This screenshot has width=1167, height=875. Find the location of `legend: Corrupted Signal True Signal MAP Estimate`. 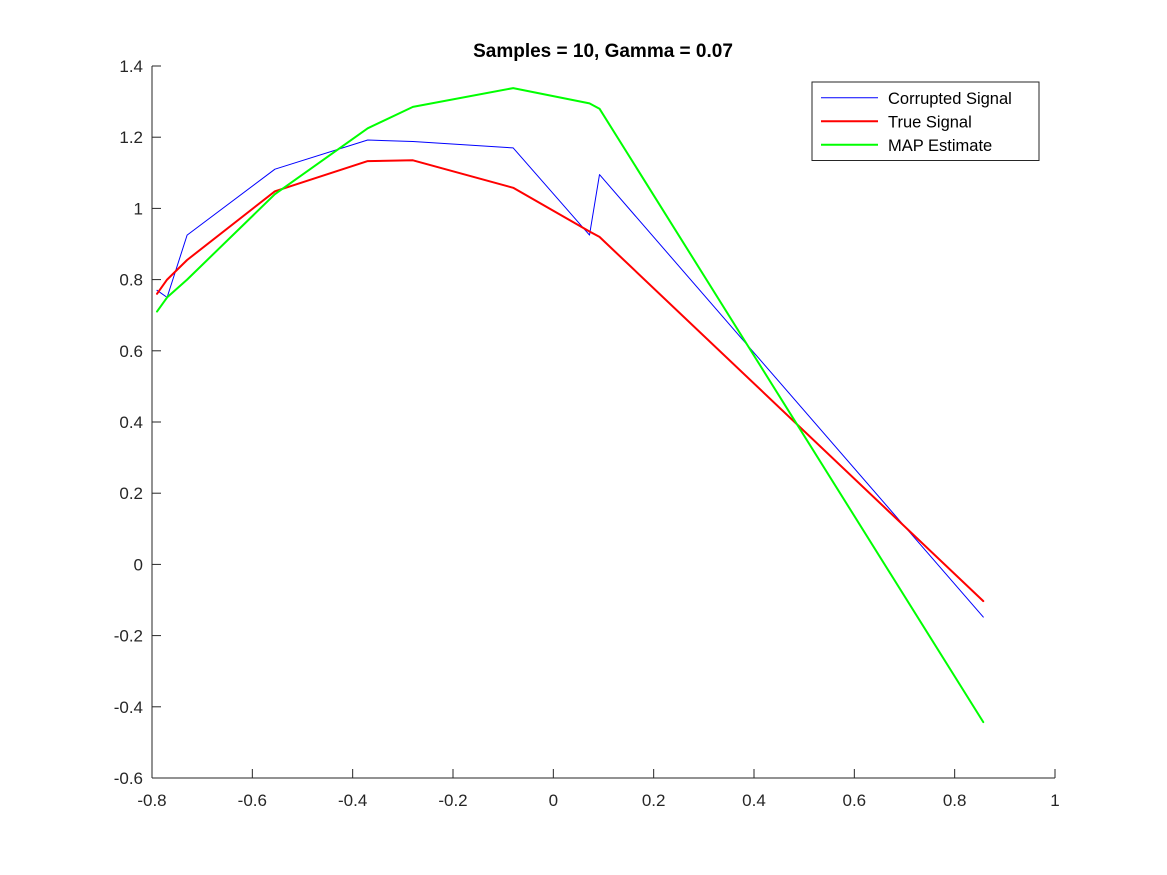

legend: Corrupted Signal True Signal MAP Estimate is located at coordinates (925, 121).